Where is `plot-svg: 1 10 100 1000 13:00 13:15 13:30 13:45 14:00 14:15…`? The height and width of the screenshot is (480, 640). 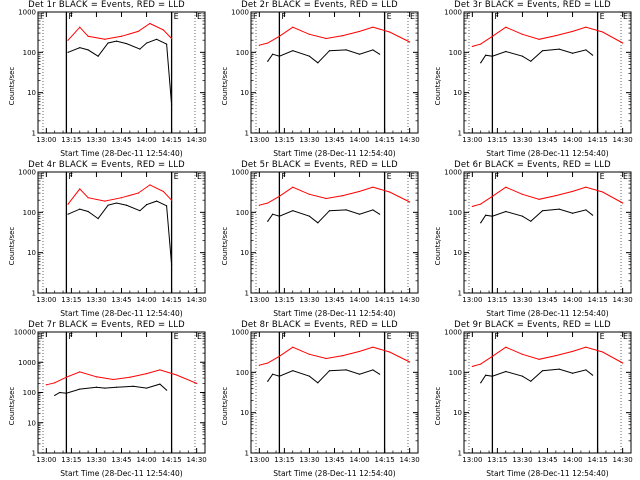 plot-svg: 1 10 100 1000 13:00 13:15 13:30 13:45 14:00 14:15… is located at coordinates (325, 77).